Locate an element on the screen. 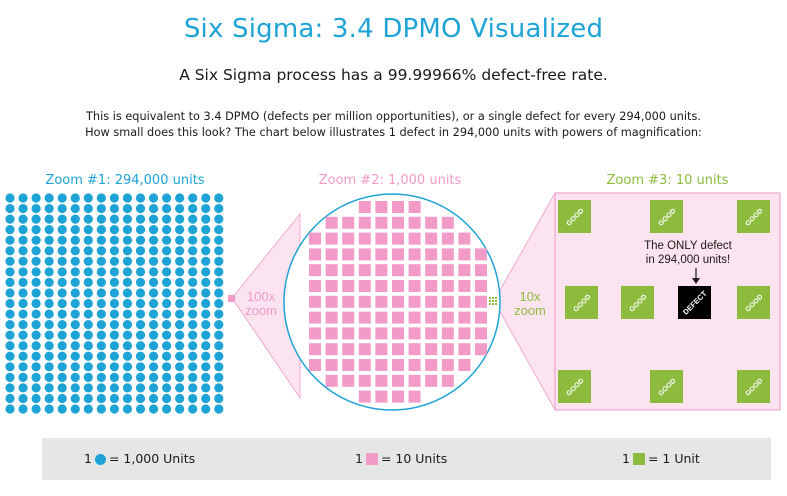 Image resolution: width=787 pixels, height=496 pixels. legend-green-prefix: 1 is located at coordinates (626, 458).